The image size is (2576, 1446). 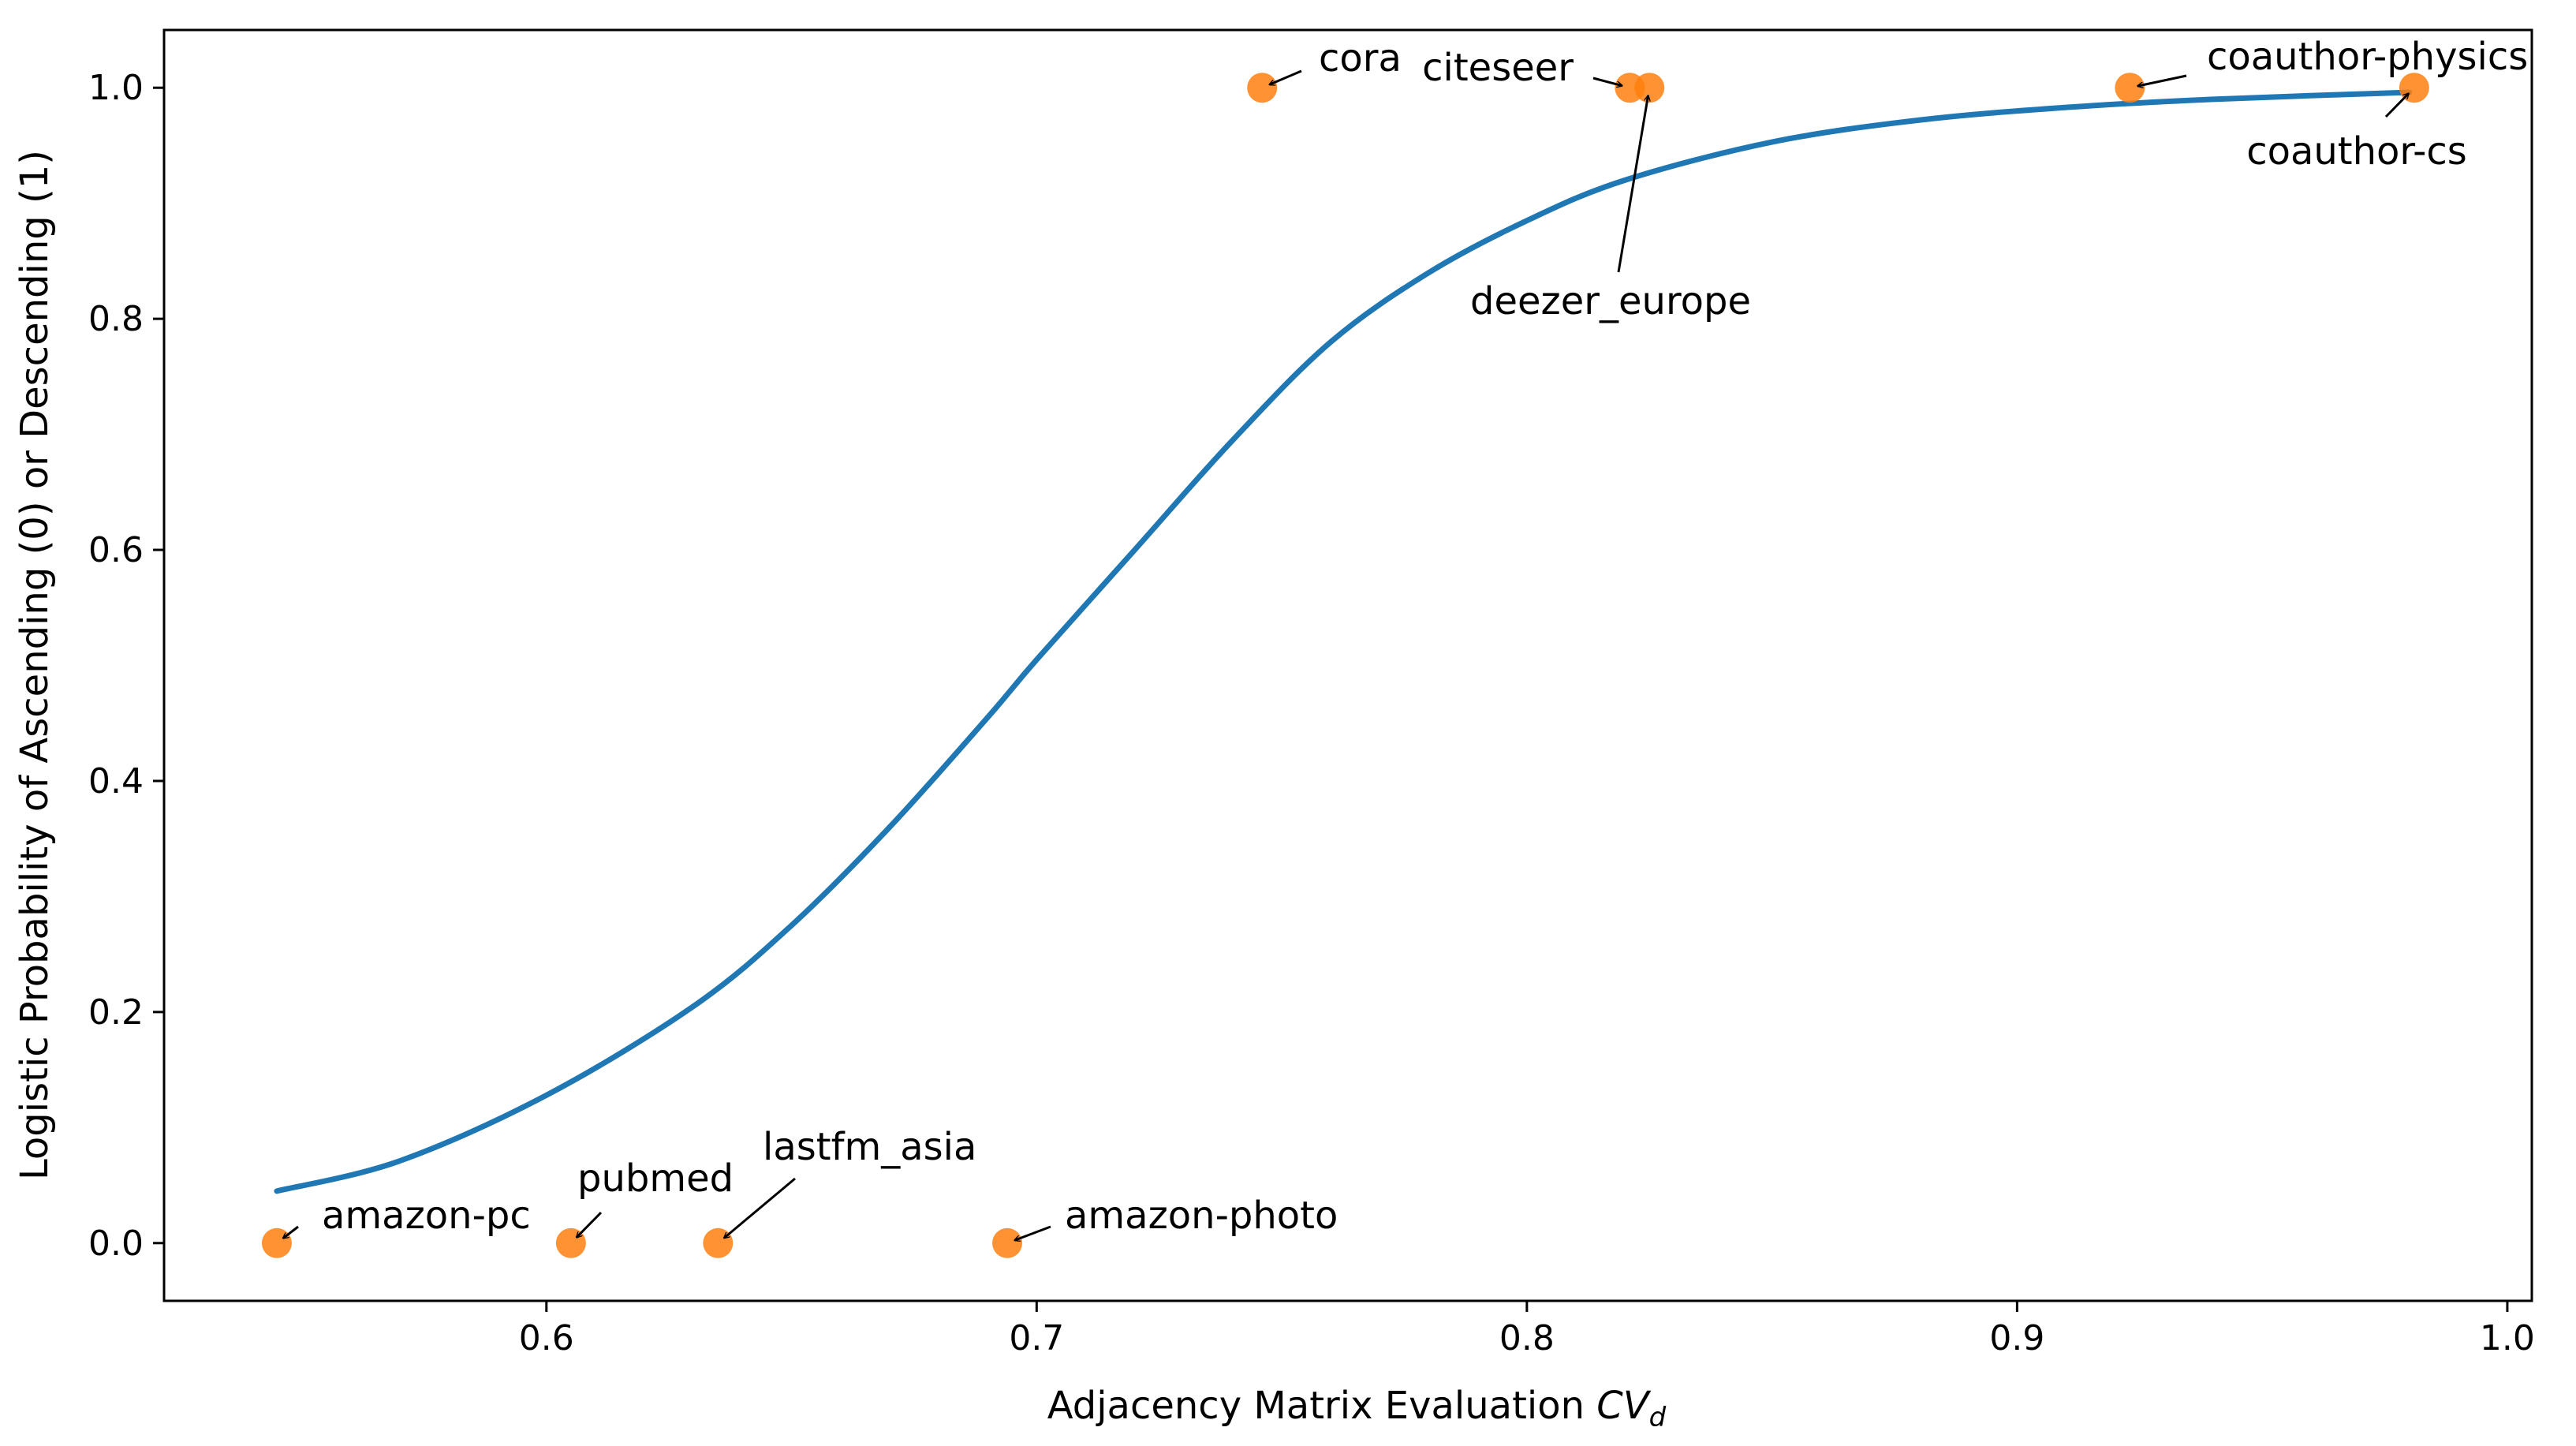 What do you see at coordinates (1262, 88) in the screenshot?
I see `data-point-cora` at bounding box center [1262, 88].